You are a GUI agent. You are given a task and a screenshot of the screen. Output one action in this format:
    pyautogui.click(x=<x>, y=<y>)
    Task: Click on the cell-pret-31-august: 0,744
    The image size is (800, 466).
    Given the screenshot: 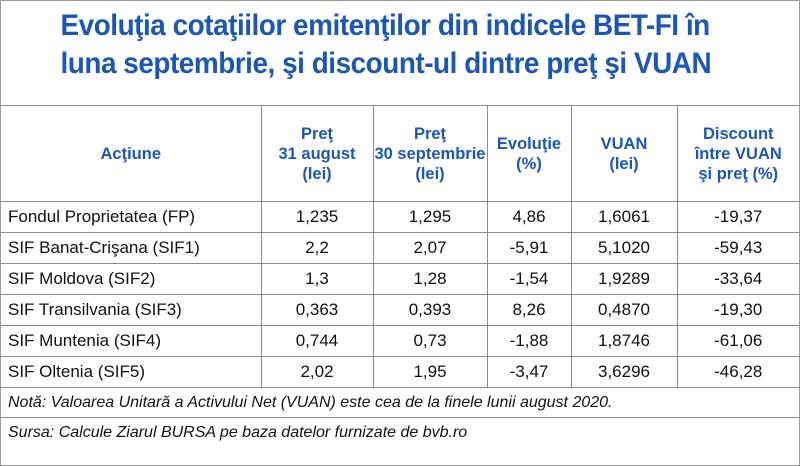 What is the action you would take?
    pyautogui.click(x=317, y=341)
    